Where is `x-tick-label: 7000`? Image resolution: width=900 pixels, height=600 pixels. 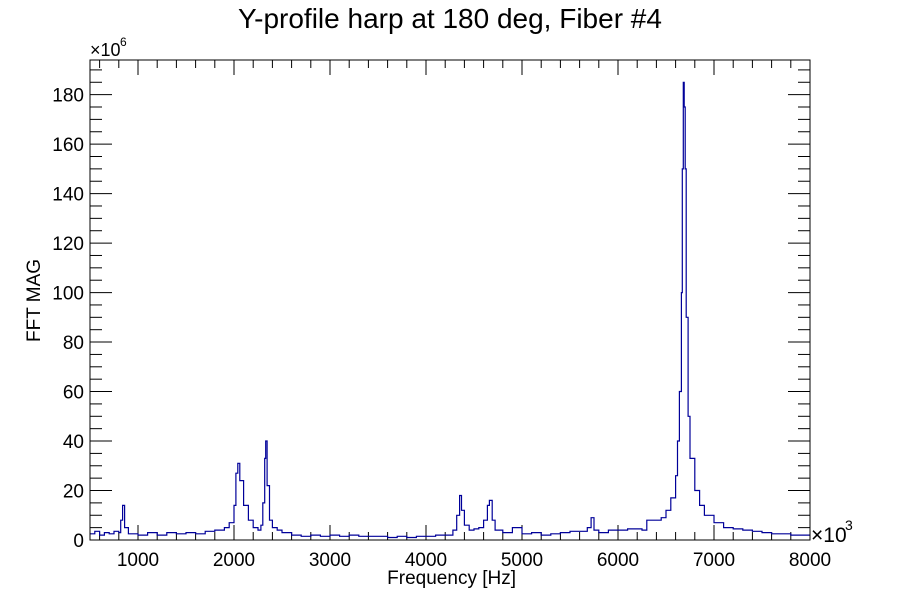
x-tick-label: 7000 is located at coordinates (714, 560).